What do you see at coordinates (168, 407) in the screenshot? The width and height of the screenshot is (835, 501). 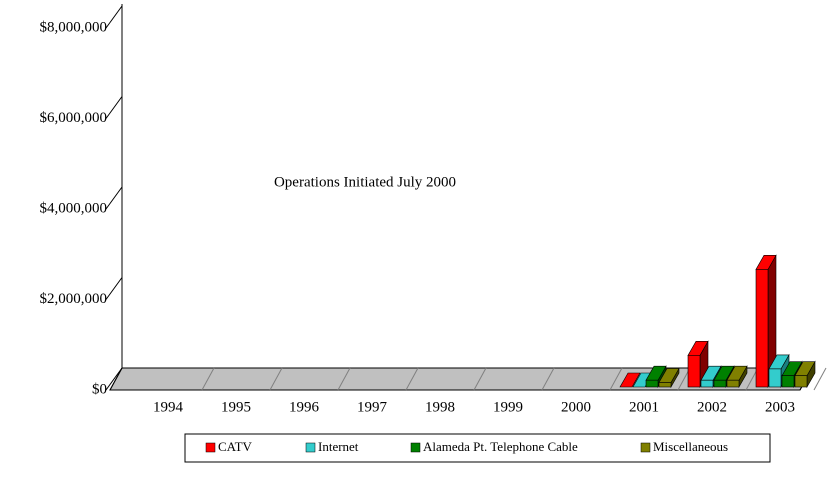 I see `x-tick-label: 1994` at bounding box center [168, 407].